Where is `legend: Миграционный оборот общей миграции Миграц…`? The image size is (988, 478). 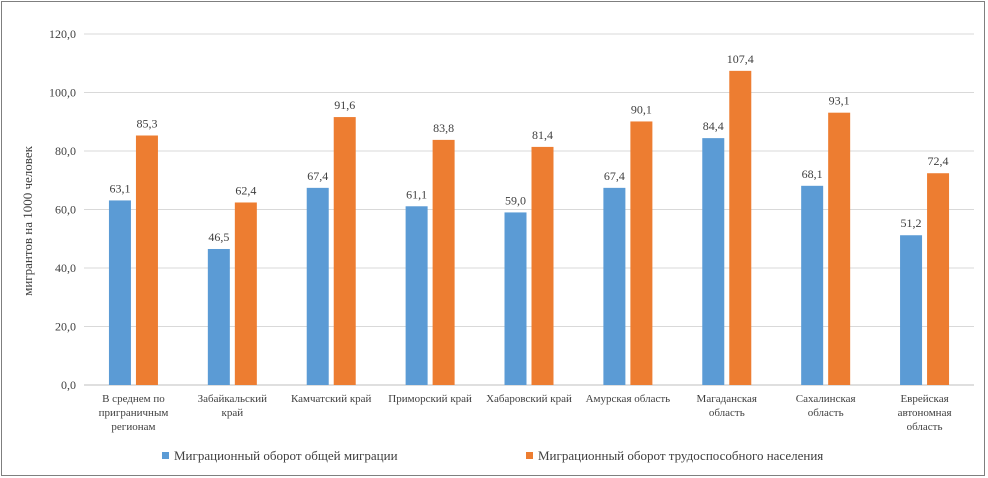
legend: Миграционный оборот общей миграции Миграц… is located at coordinates (492, 455).